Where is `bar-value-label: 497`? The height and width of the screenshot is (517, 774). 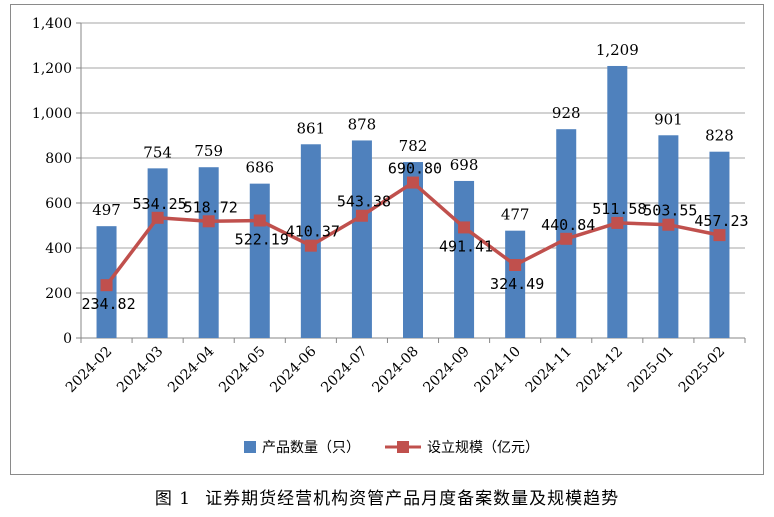
bar-value-label: 497 is located at coordinates (106, 210).